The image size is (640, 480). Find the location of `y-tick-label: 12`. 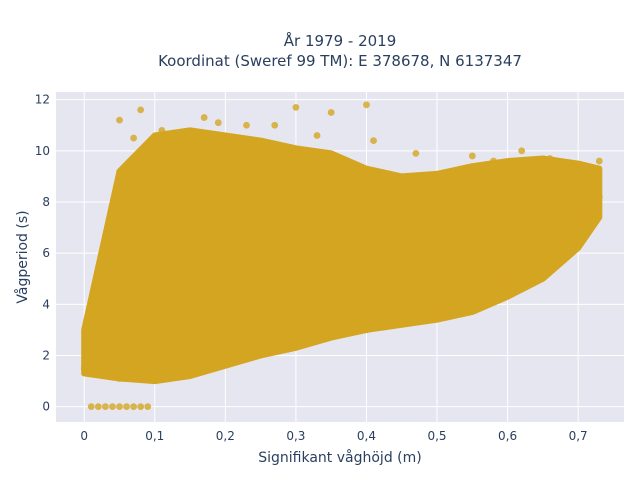

y-tick-label: 12 is located at coordinates (42, 100).